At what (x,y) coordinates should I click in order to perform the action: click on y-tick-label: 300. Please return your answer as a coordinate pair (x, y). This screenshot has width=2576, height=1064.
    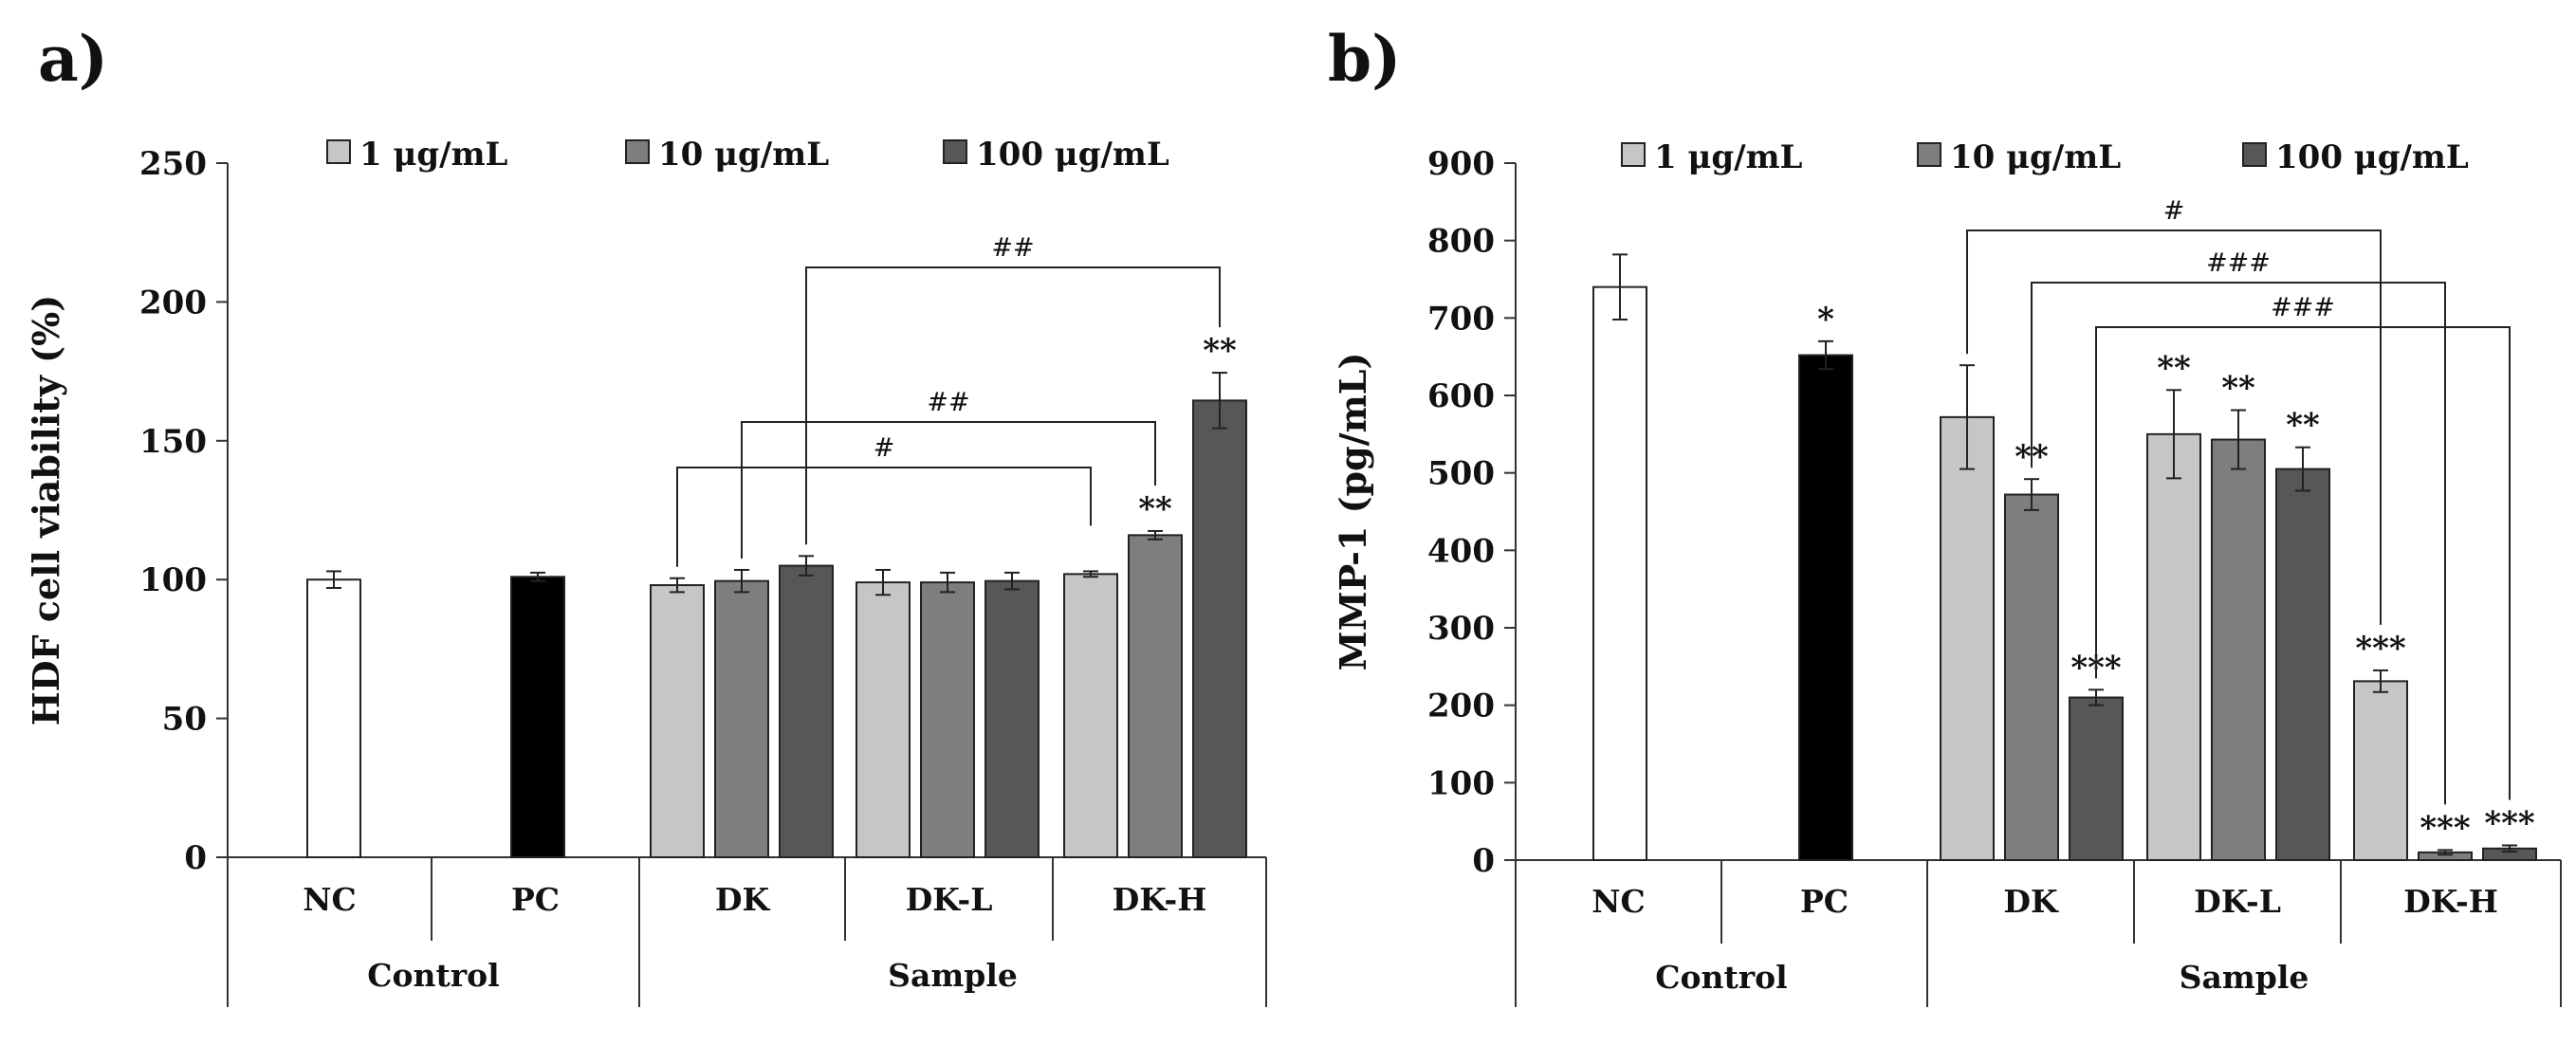
    Looking at the image, I should click on (1461, 629).